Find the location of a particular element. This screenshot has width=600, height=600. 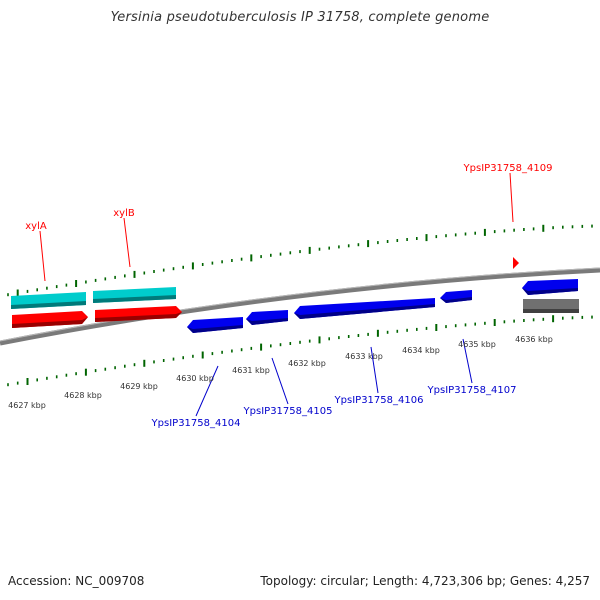

gene-arrow-xylA is located at coordinates (50, 319).